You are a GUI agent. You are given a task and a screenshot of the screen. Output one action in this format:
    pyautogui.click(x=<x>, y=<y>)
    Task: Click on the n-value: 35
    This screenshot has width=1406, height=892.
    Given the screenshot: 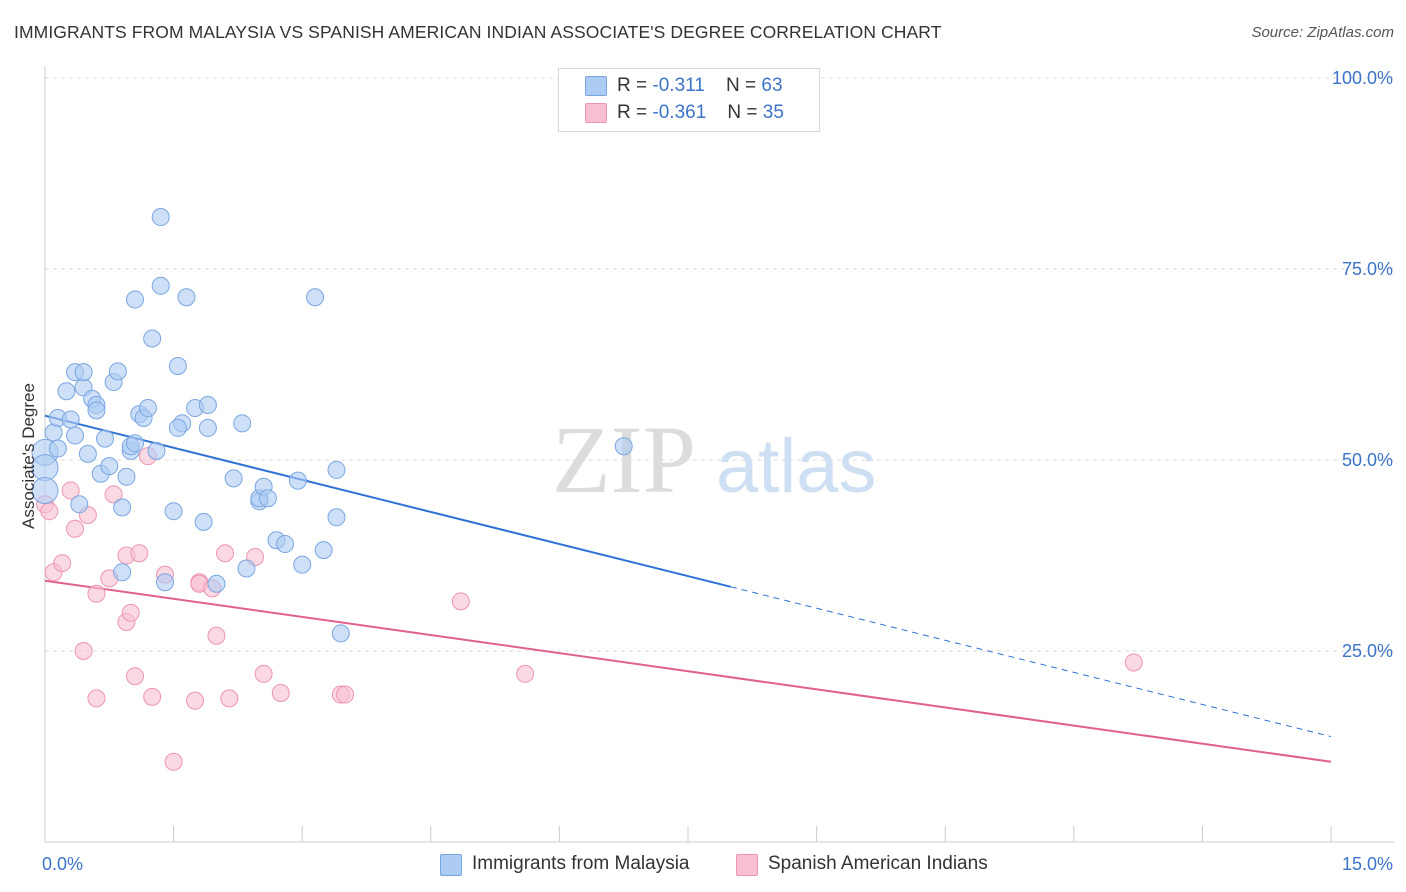 What is the action you would take?
    pyautogui.click(x=773, y=112)
    